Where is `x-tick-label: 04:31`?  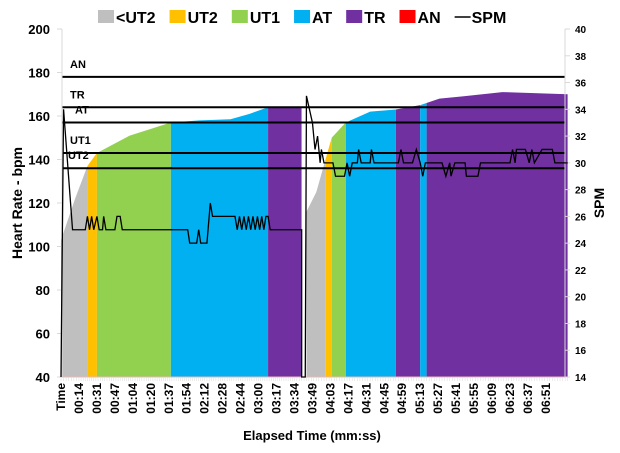
x-tick-label: 04:31 is located at coordinates (366, 398).